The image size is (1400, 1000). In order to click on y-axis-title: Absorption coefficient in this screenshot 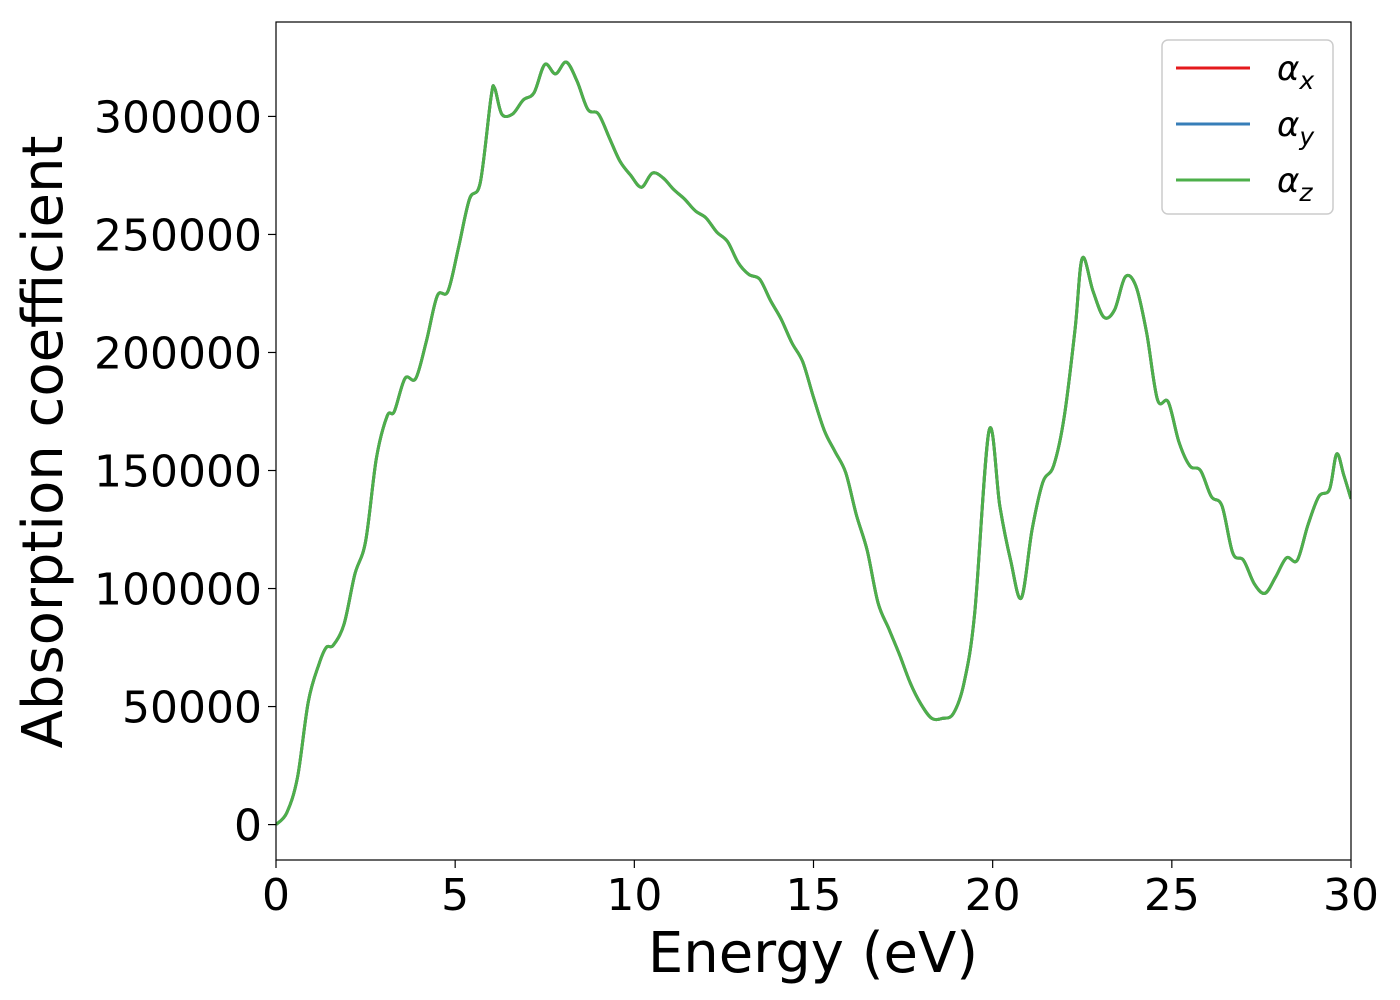, I will do `click(43, 442)`.